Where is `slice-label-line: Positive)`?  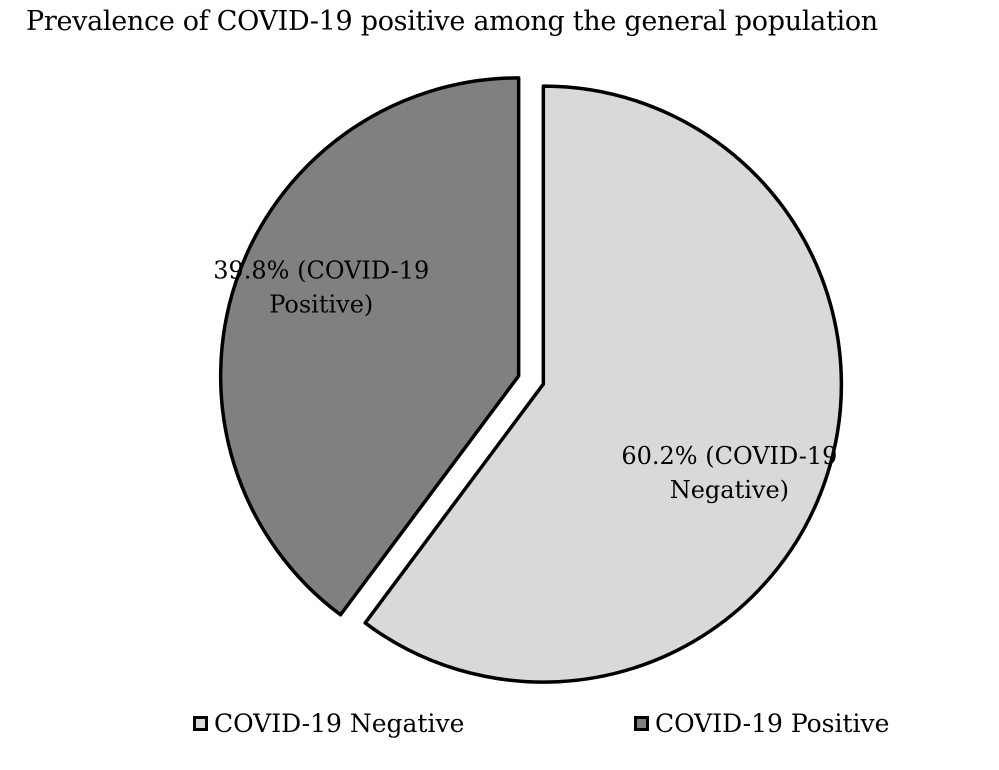
slice-label-line: Positive) is located at coordinates (321, 304).